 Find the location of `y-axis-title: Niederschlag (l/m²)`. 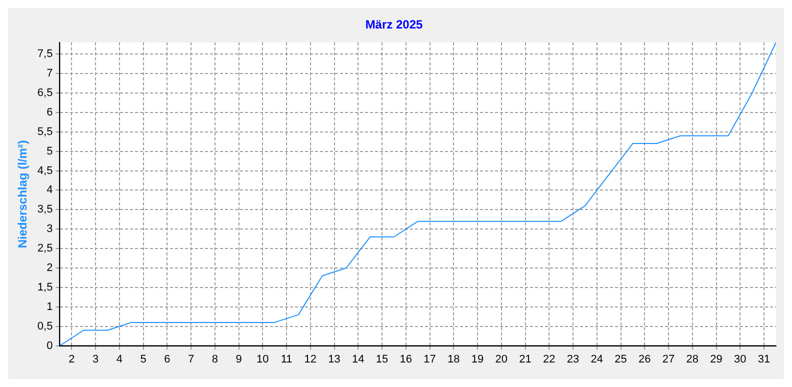

y-axis-title: Niederschlag (l/m²) is located at coordinates (23, 194).